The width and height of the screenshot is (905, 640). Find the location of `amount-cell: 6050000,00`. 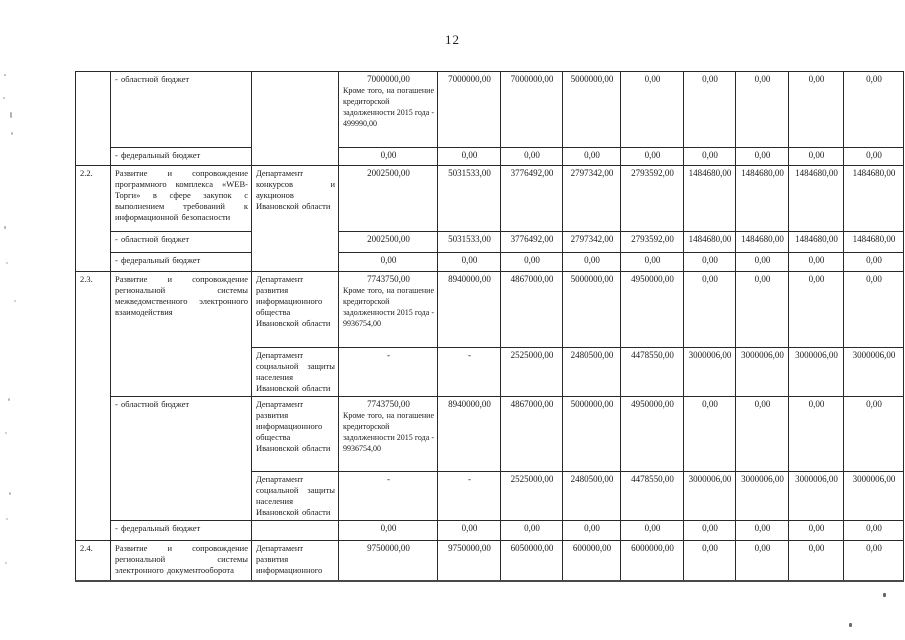

amount-cell: 6050000,00 is located at coordinates (531, 560).